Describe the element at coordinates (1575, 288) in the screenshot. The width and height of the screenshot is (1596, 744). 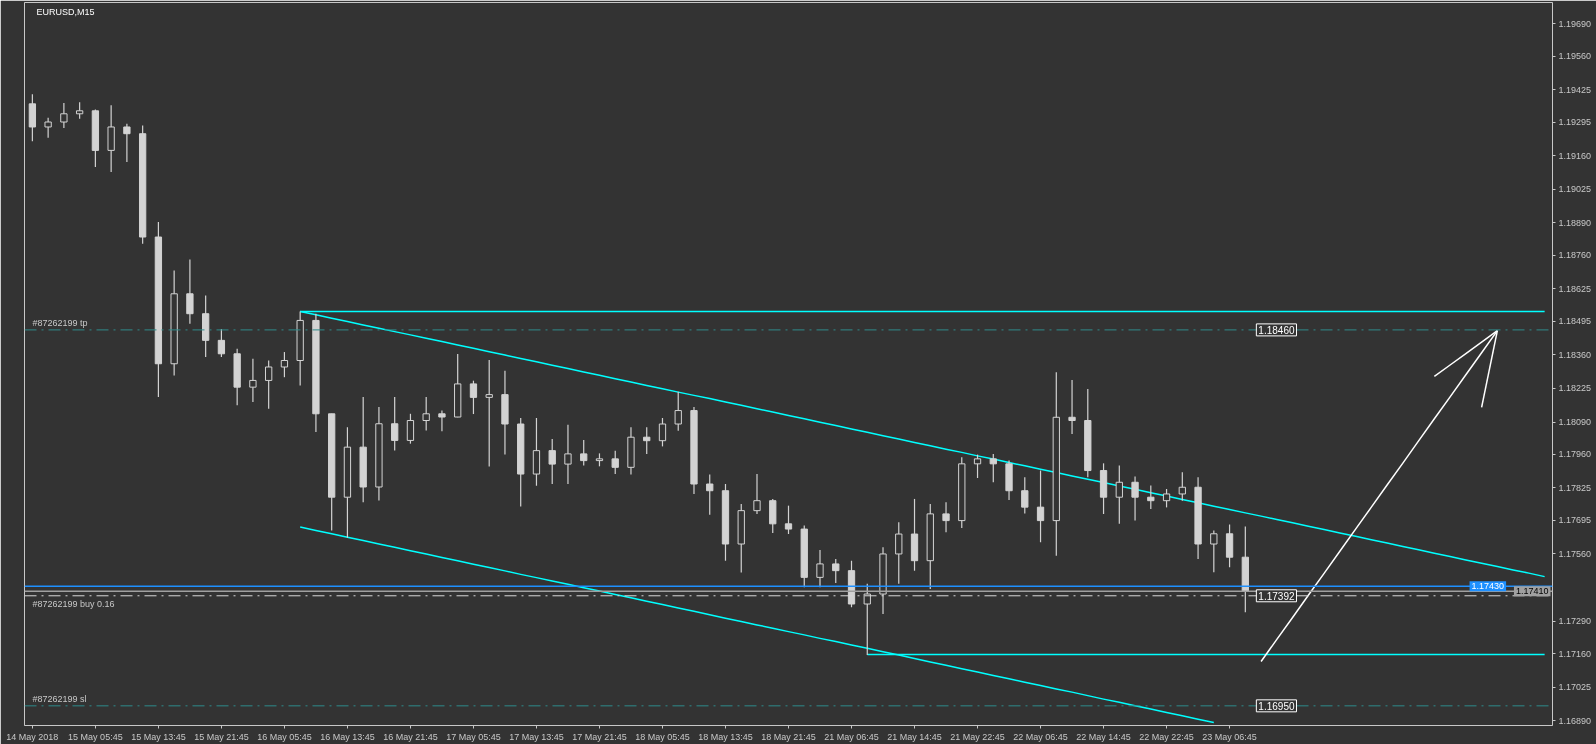
I see `y-tick-label: 1.18625` at that location.